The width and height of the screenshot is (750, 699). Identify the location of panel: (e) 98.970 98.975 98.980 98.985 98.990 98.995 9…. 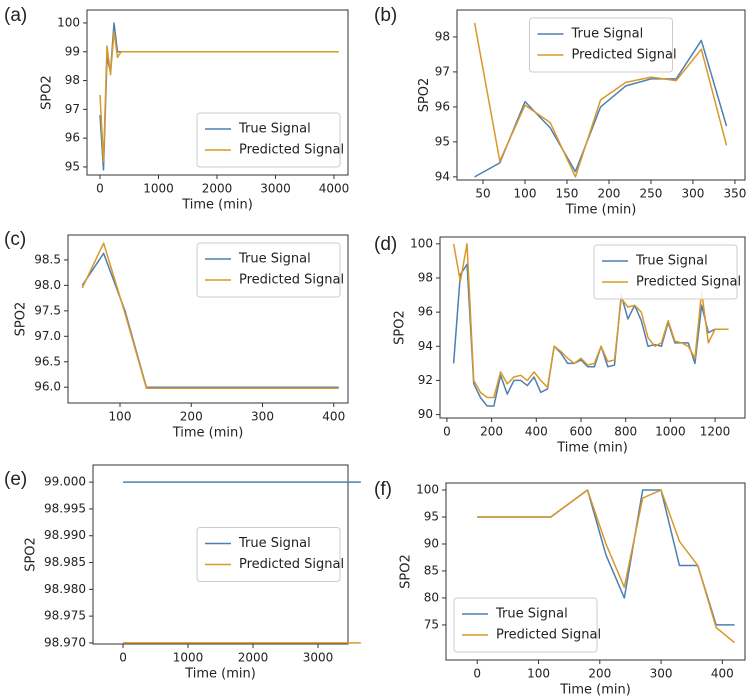
(182, 573).